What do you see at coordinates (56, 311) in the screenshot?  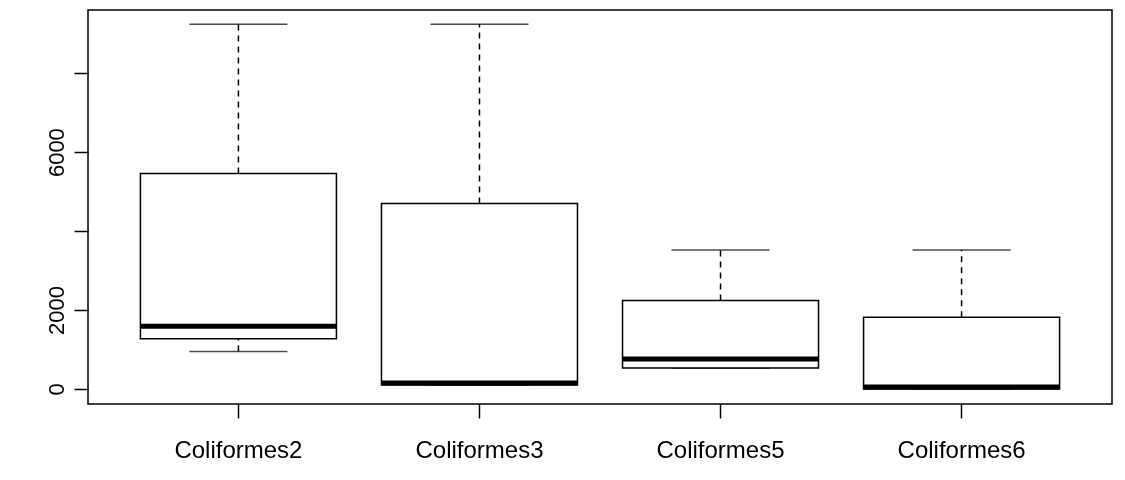 I see `y-tick-label: 2000` at bounding box center [56, 311].